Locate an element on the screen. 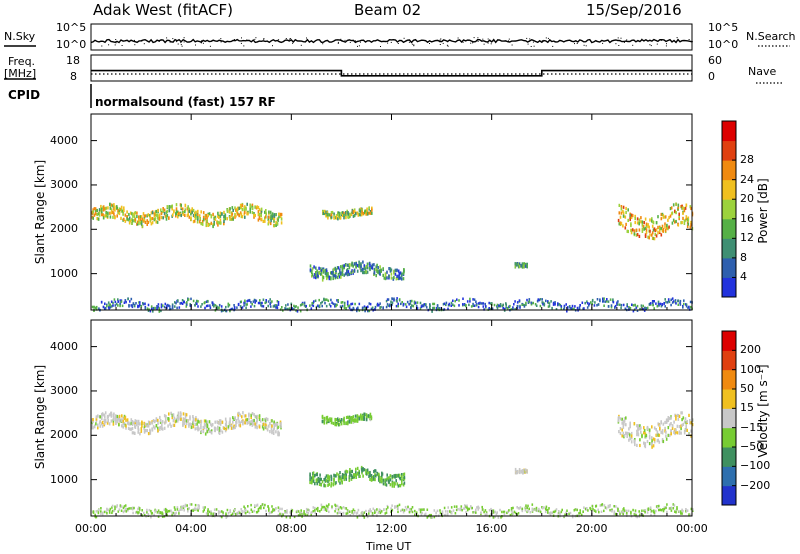 The height and width of the screenshot is (554, 800). y-tick-label: 1000 is located at coordinates (64, 273).